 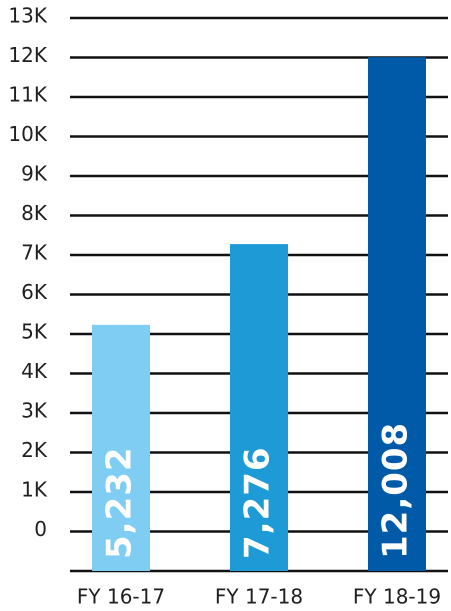 I want to click on y-tick-label: 7K, so click(x=34, y=253).